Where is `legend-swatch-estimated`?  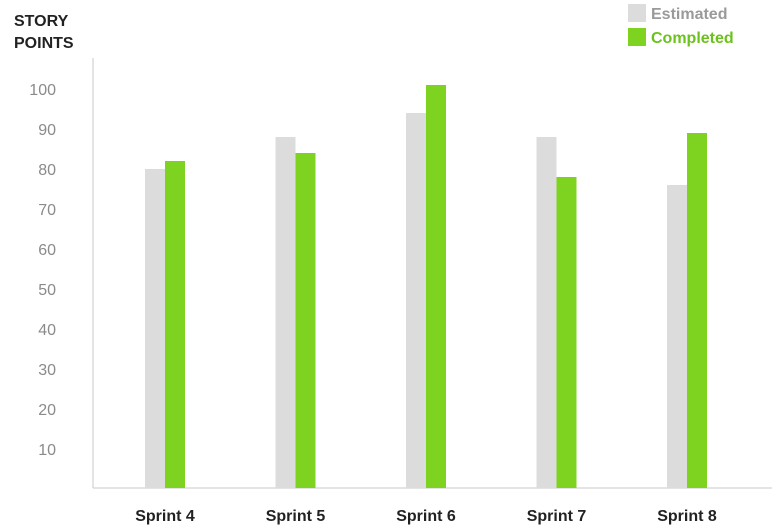
legend-swatch-estimated is located at coordinates (637, 13).